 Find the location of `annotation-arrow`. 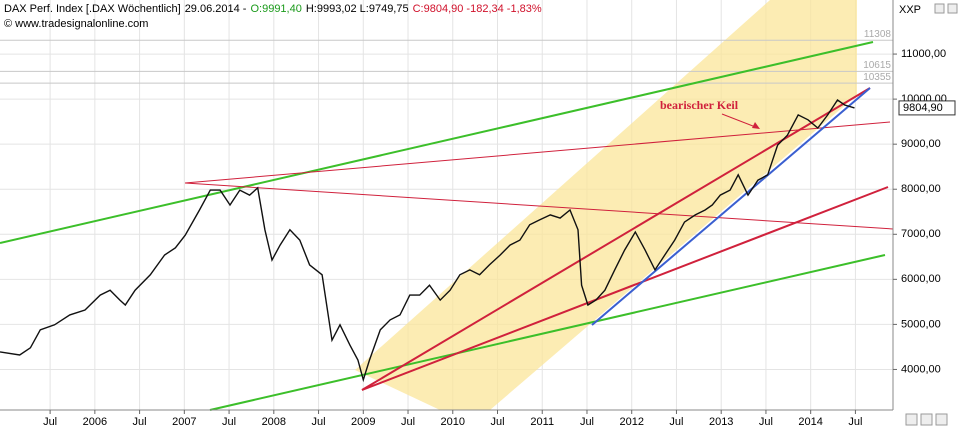

annotation-arrow is located at coordinates (740, 121).